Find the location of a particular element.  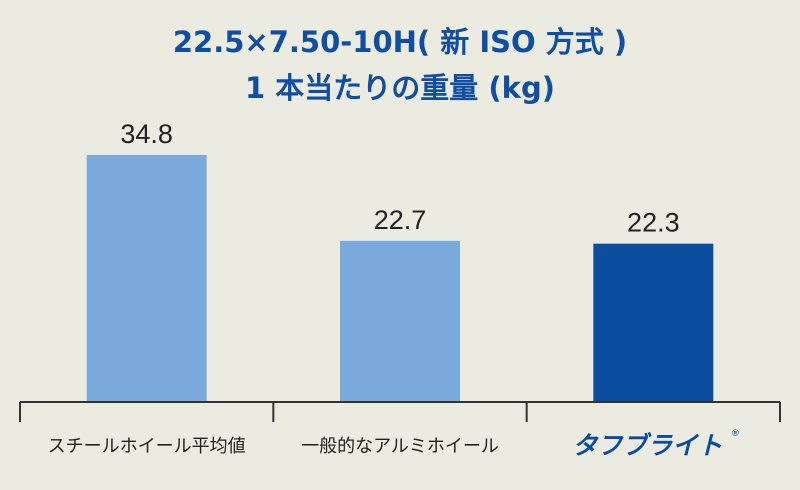

value-label-3: 22.3 is located at coordinates (653, 223).